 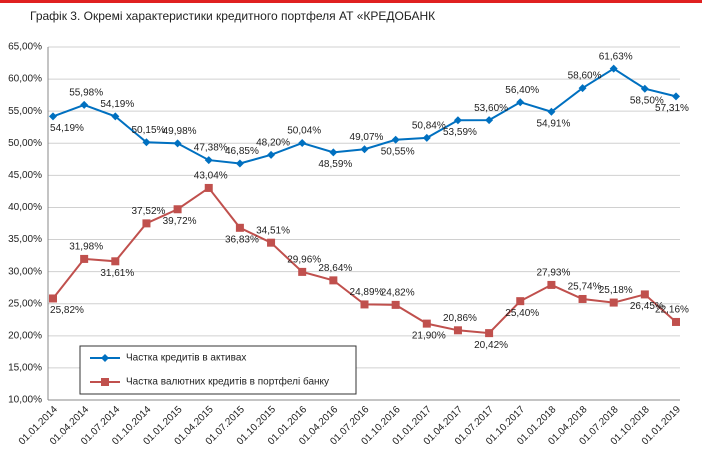 What do you see at coordinates (180, 221) in the screenshot?
I see `data-label: 39,72%` at bounding box center [180, 221].